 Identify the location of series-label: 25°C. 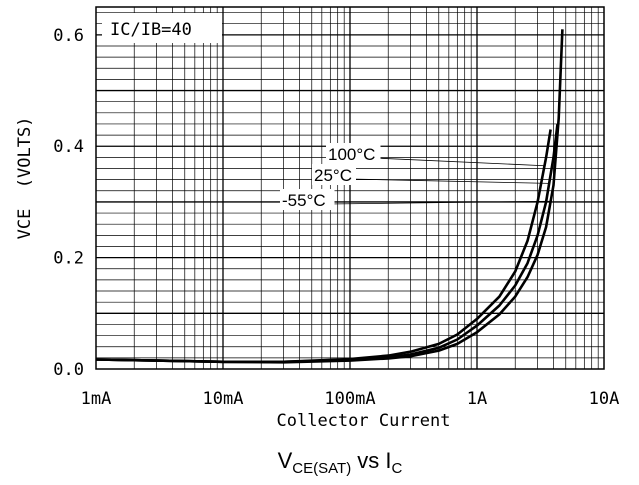
(333, 175).